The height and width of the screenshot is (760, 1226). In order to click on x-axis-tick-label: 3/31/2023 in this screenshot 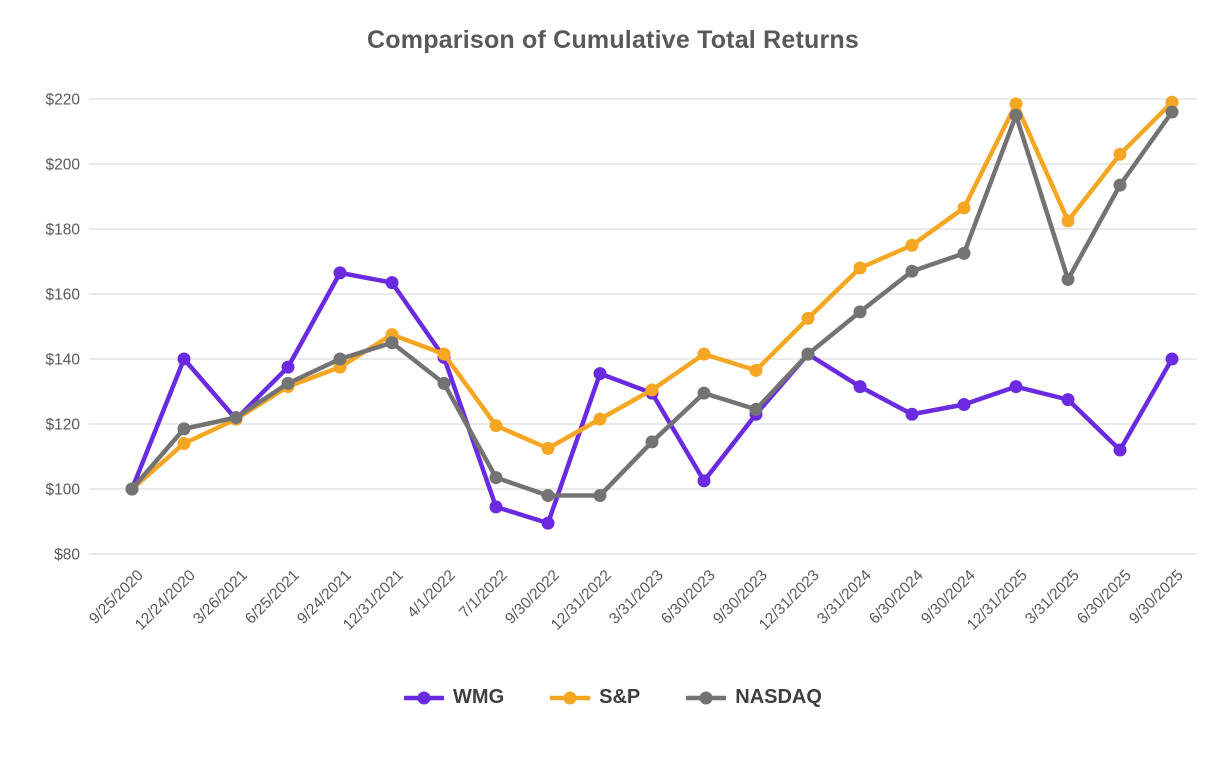, I will do `click(636, 597)`.